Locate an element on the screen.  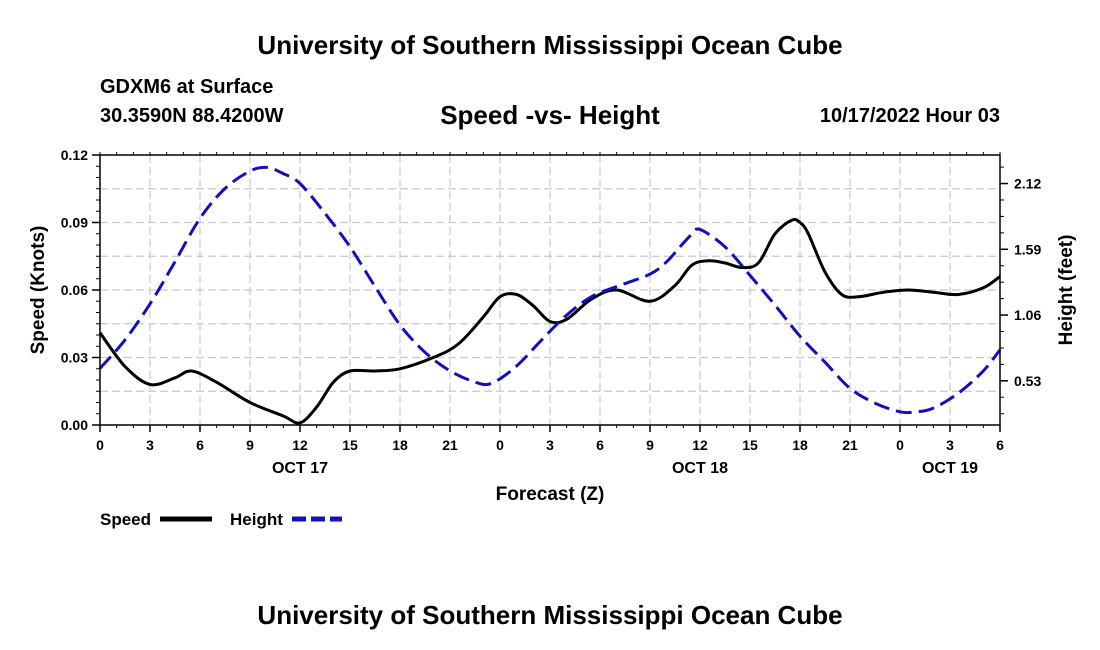
legend-height-label: Height is located at coordinates (256, 519).